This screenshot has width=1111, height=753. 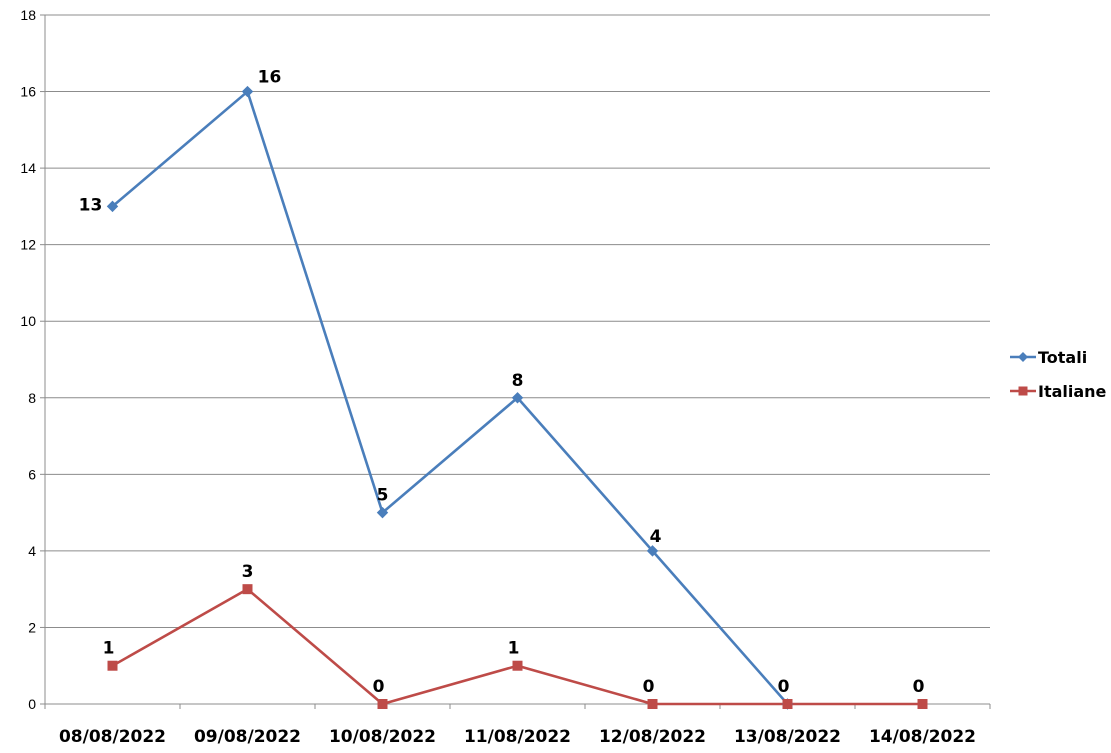 What do you see at coordinates (28, 15) in the screenshot?
I see `y-tick-label: 18` at bounding box center [28, 15].